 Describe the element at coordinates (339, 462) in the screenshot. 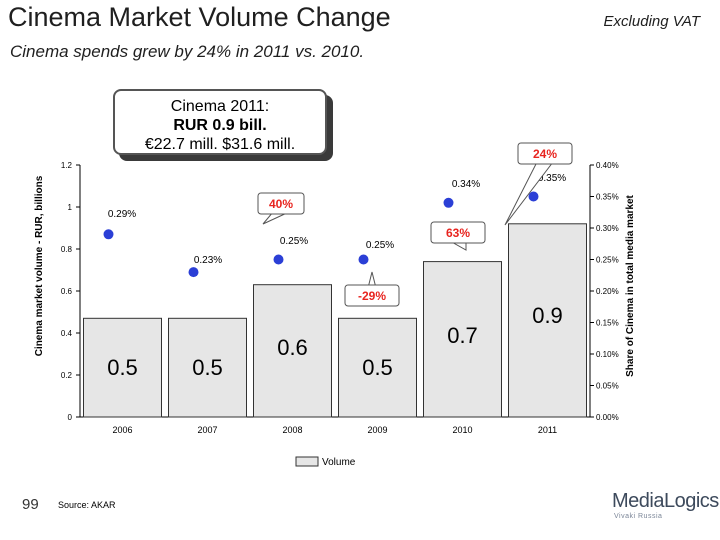

I see `legend-label-volume: Volume` at that location.